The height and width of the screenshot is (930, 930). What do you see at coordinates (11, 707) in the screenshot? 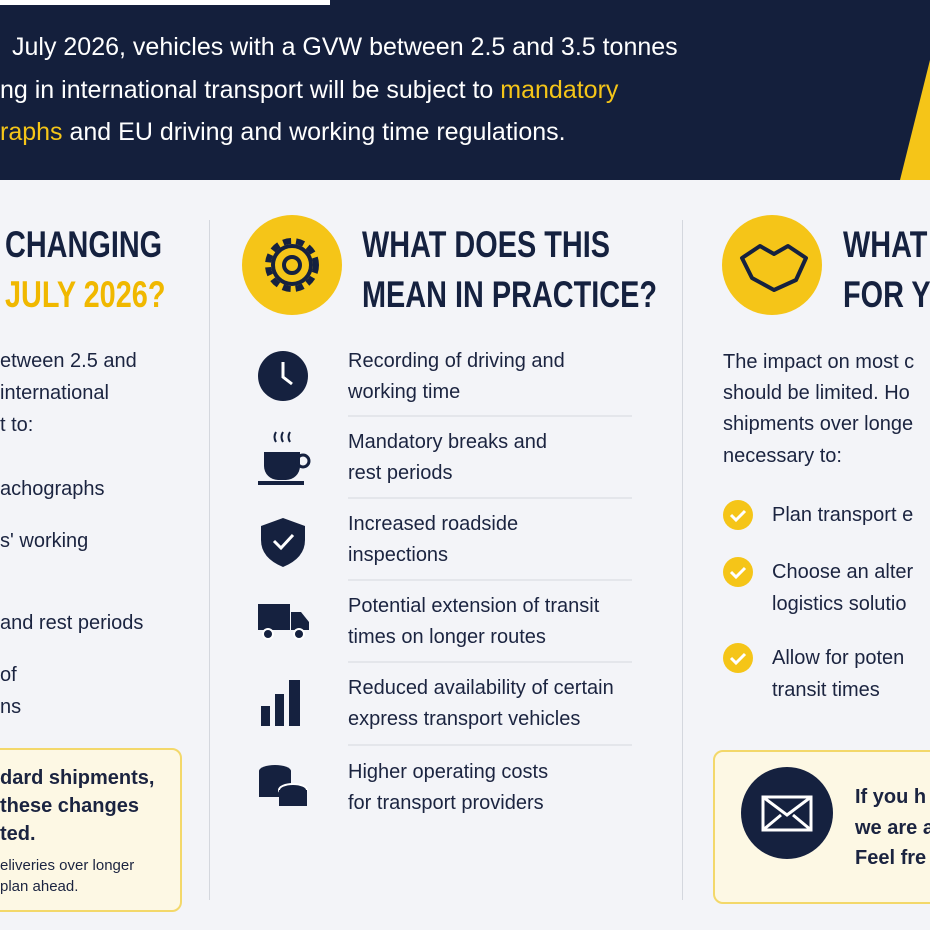
I see `list-item: ns` at bounding box center [11, 707].